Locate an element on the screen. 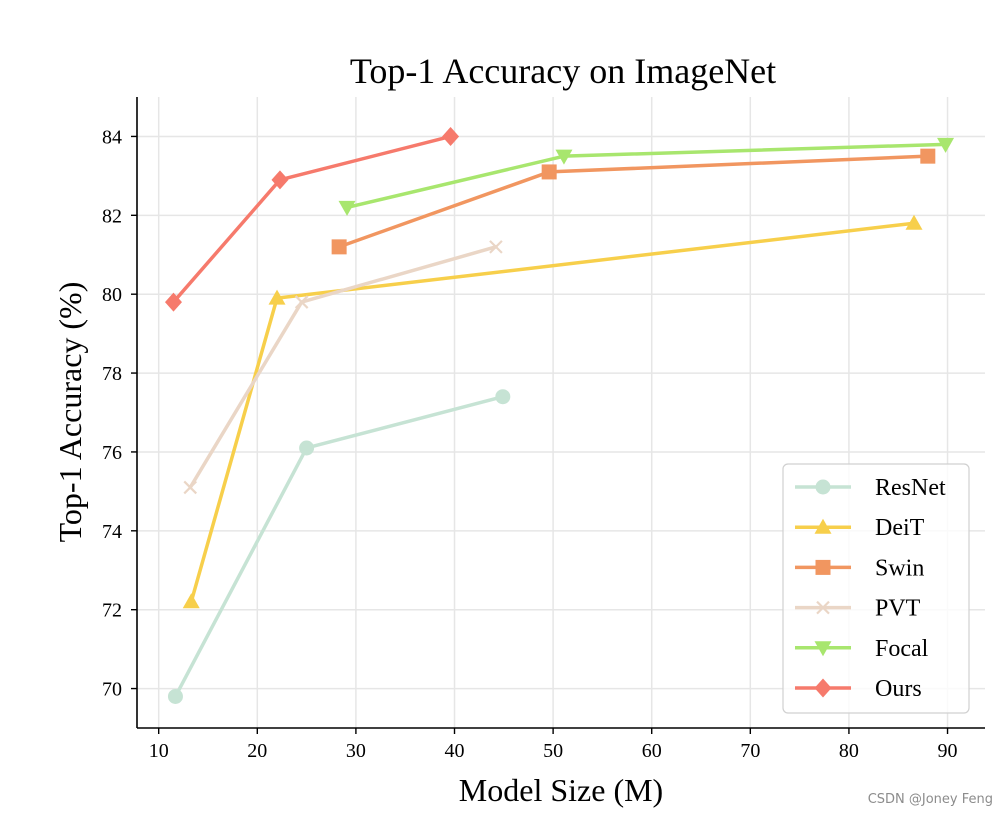 This screenshot has width=1008, height=816. series-ours is located at coordinates (312, 219).